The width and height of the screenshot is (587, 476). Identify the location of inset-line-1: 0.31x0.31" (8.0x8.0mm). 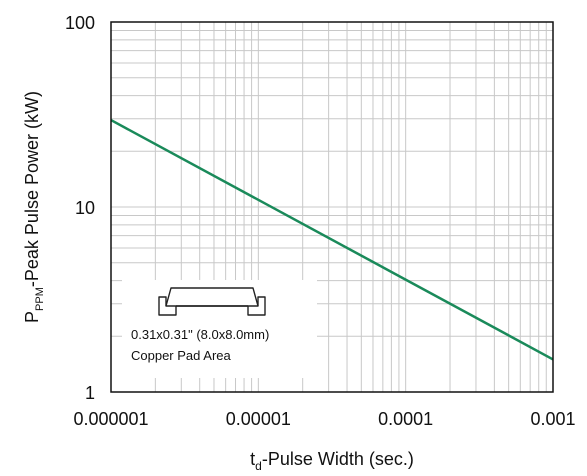
(200, 334).